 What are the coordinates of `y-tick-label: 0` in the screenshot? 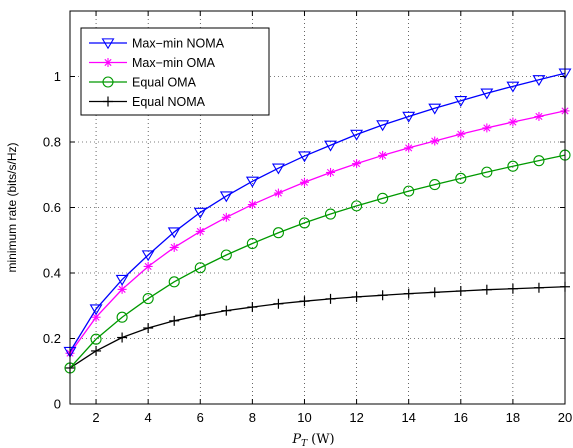 It's located at (57, 404).